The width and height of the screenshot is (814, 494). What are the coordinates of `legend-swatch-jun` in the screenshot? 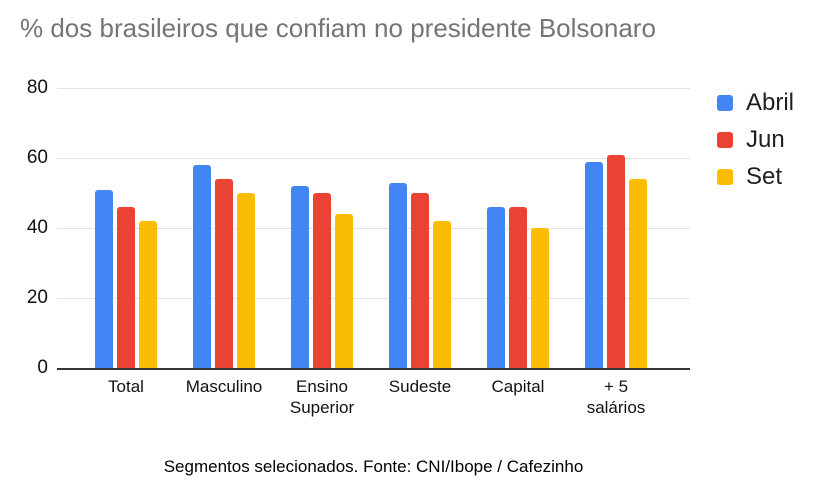 It's located at (725, 140).